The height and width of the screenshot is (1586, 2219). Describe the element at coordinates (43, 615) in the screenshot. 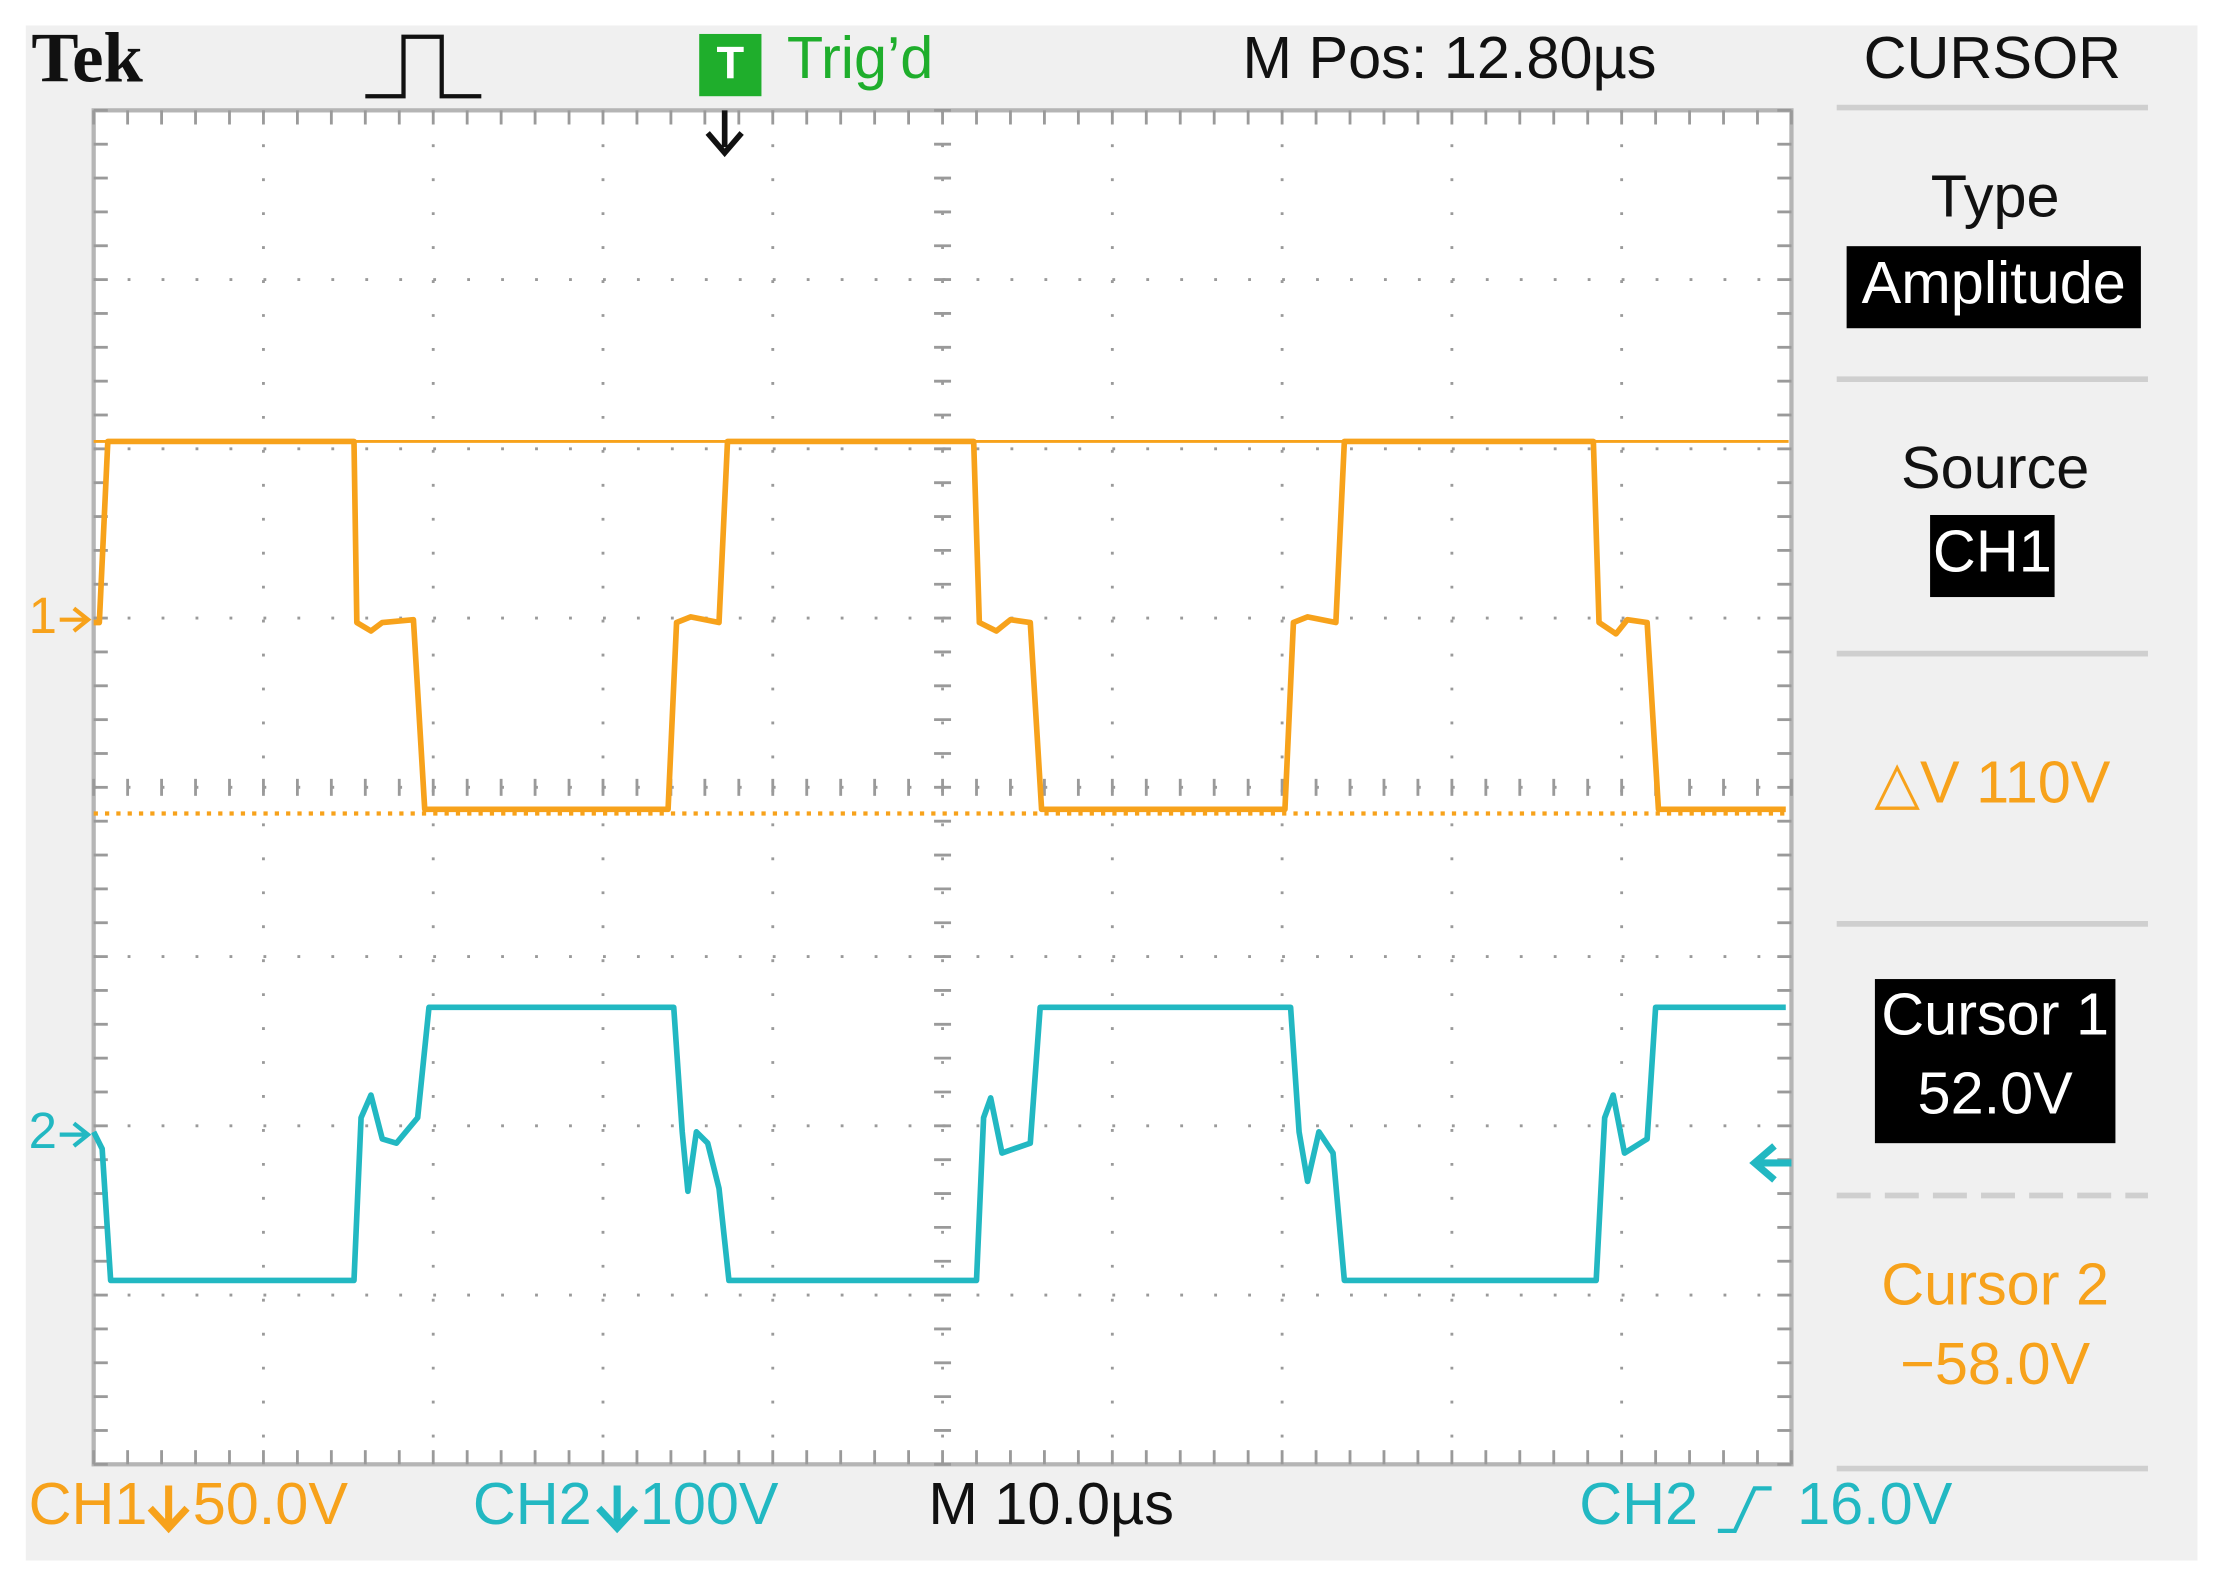

I see `ch1-marker: 1` at that location.